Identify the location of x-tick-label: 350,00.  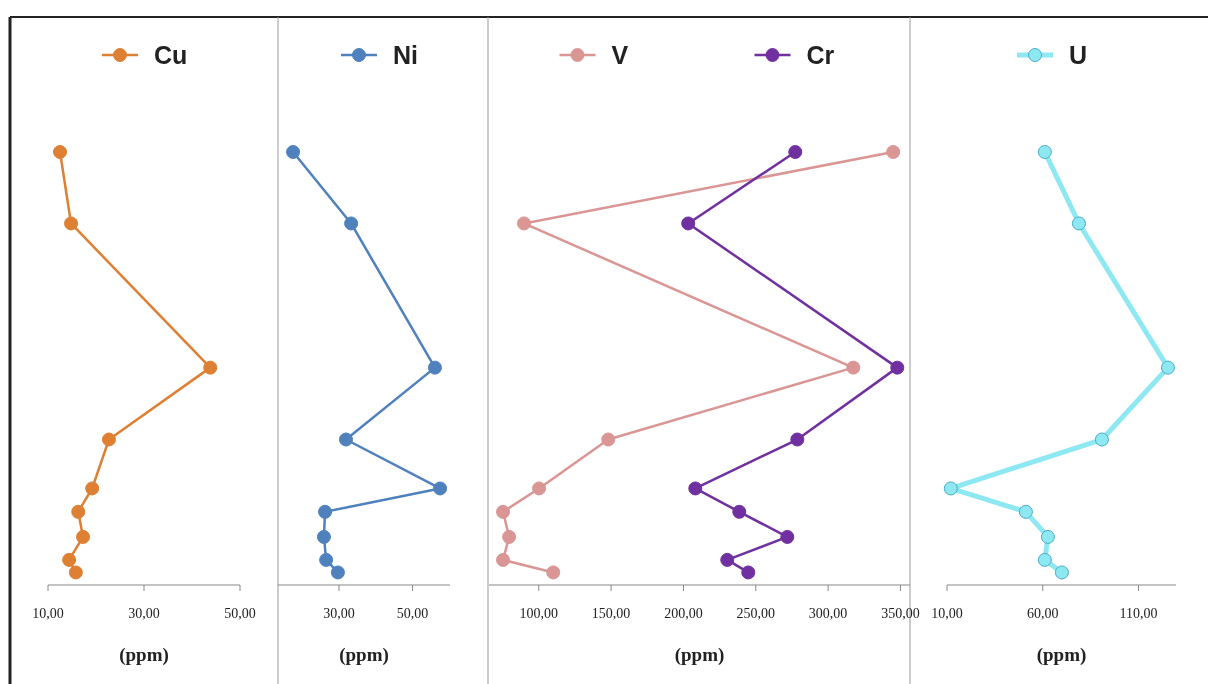
(900, 613).